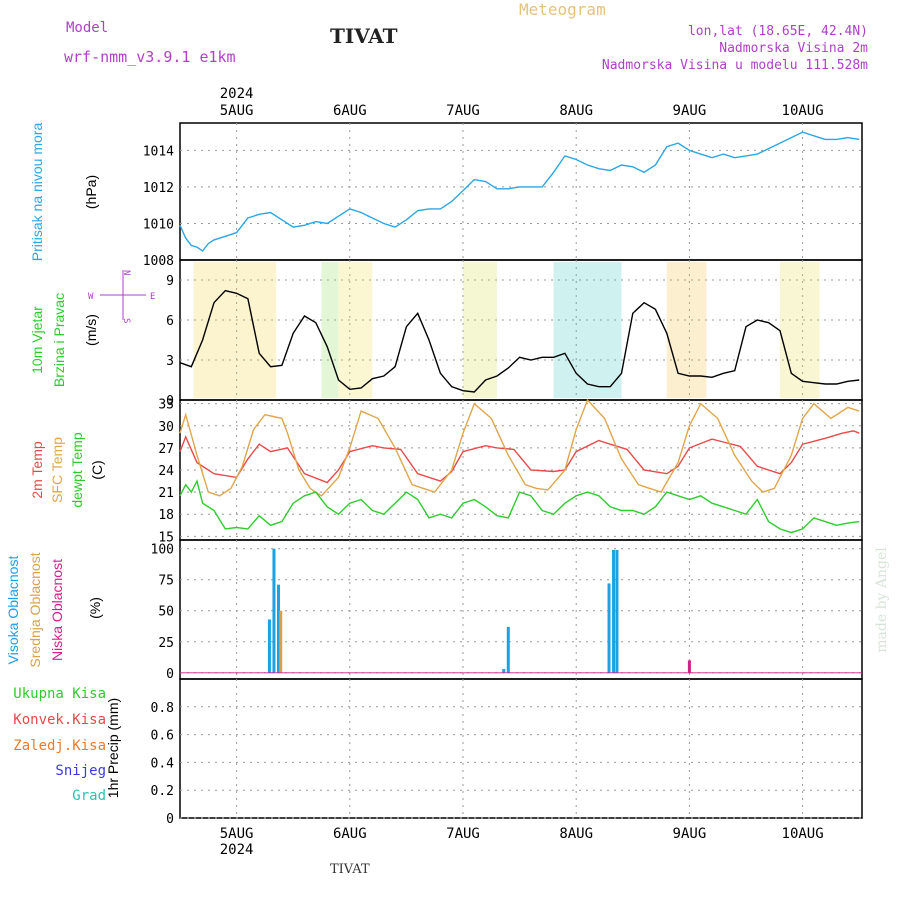 This screenshot has width=900, height=900. What do you see at coordinates (237, 94) in the screenshot?
I see `top-year-label: 2024` at bounding box center [237, 94].